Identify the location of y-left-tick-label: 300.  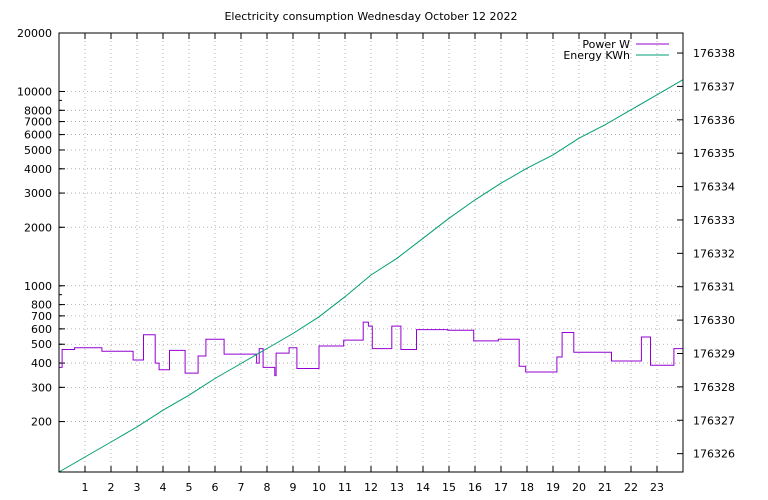
(41, 387).